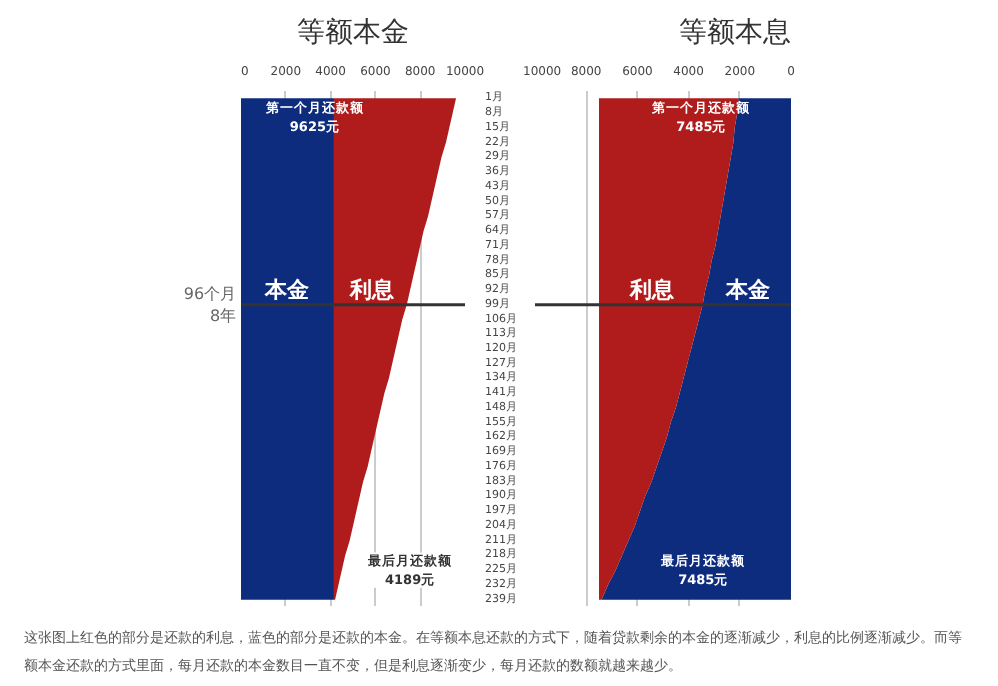 Image resolution: width=998 pixels, height=686 pixels. I want to click on ref-line-label: 96个月 8年, so click(210, 304).